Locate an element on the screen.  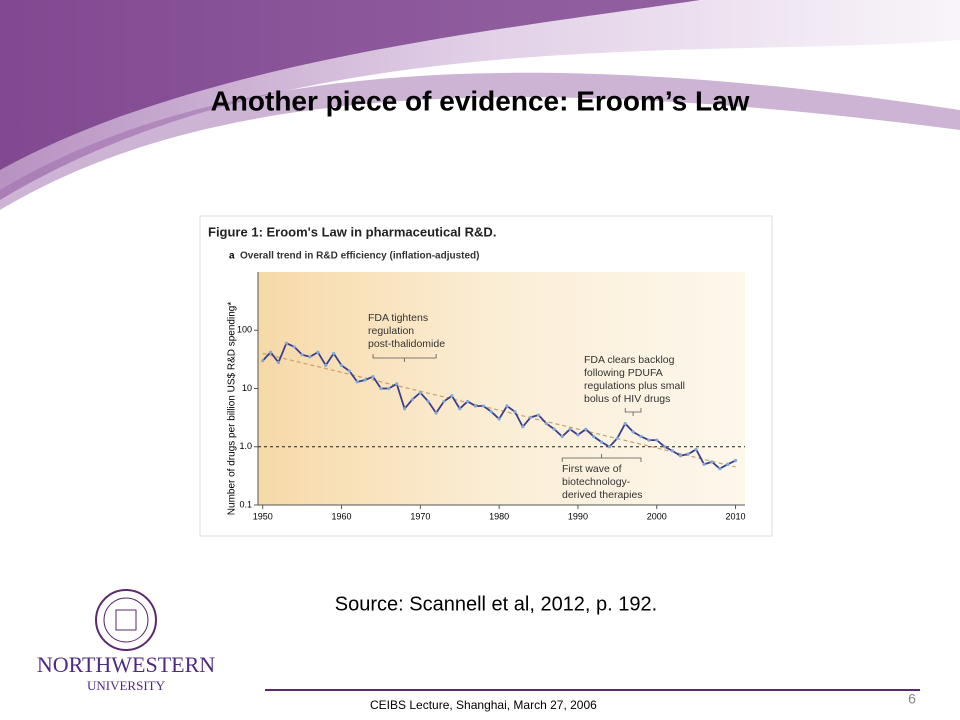
x-tick-label: 1980 is located at coordinates (499, 516).